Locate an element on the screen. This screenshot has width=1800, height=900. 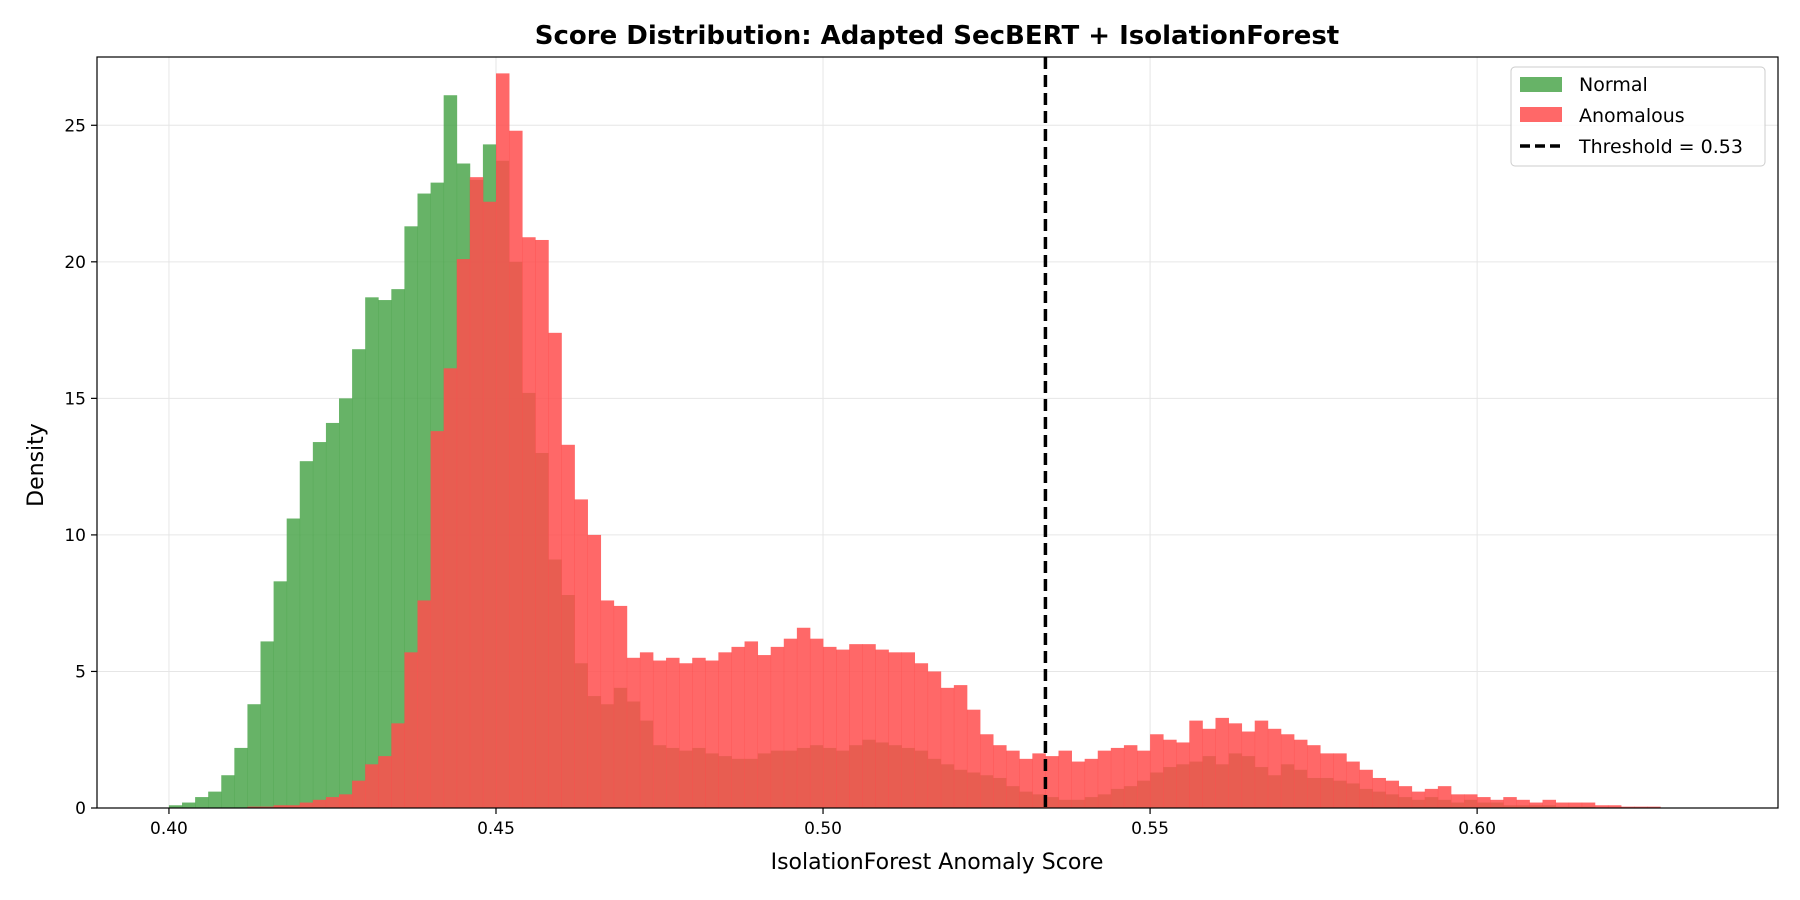
x-tick-label-0: 0.40 is located at coordinates (169, 829).